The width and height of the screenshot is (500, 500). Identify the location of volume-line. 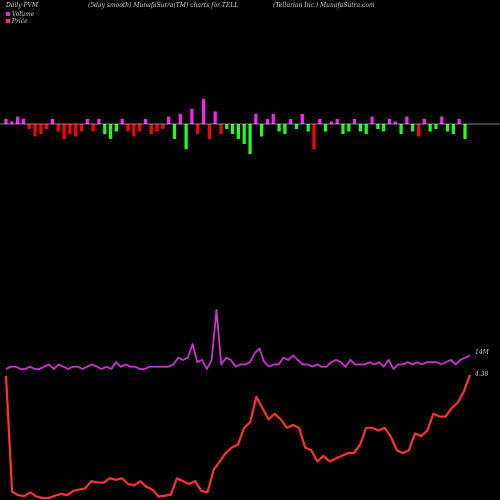
(238, 339).